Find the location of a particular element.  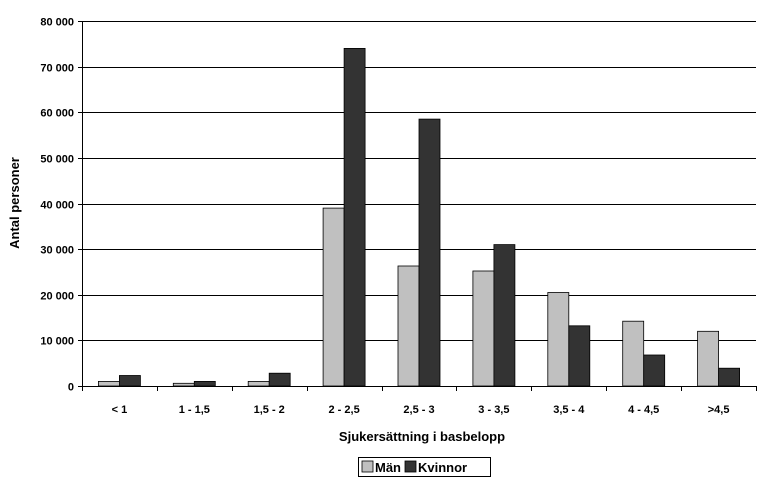

x-tick-label: 3,5 - 4 is located at coordinates (569, 410).